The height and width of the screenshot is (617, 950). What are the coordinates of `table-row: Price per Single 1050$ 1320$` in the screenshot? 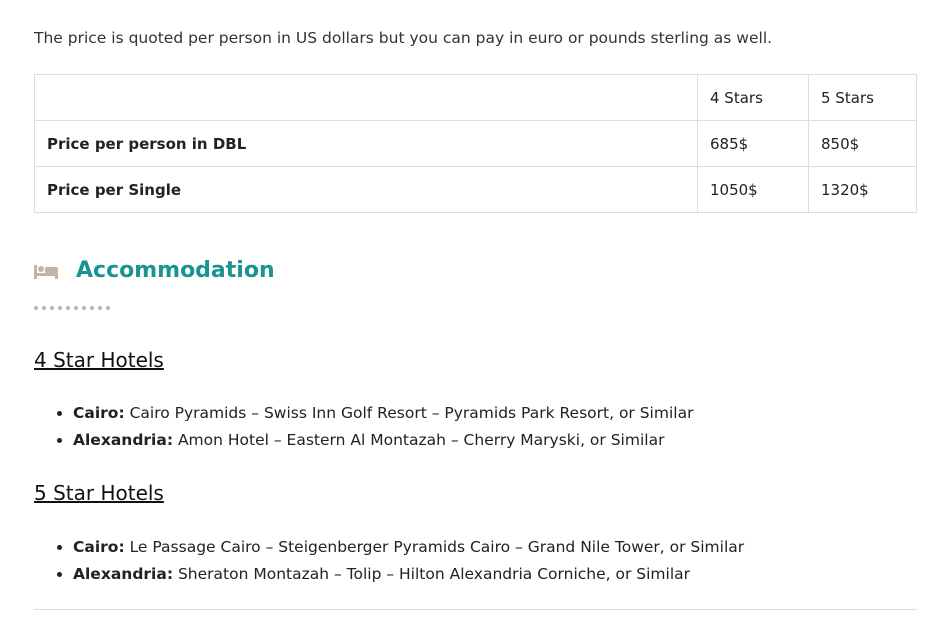 It's located at (475, 189).